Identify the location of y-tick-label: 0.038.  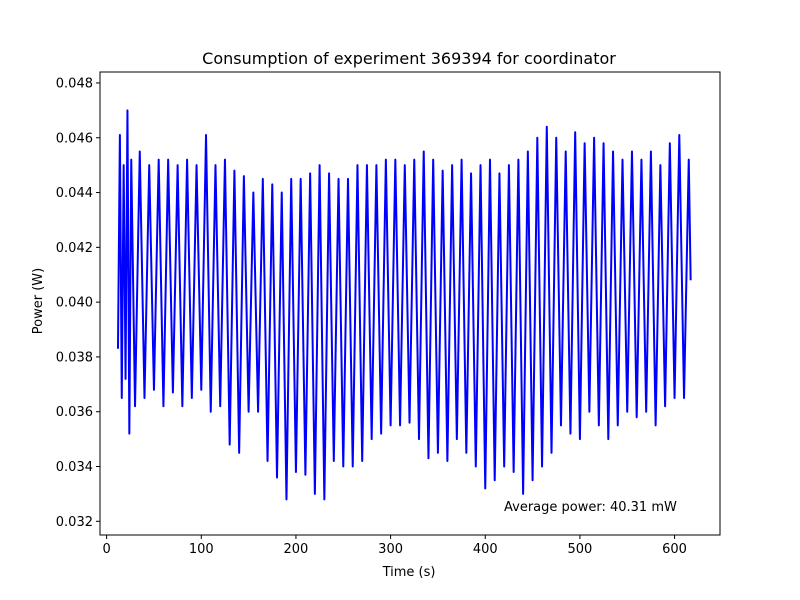
(74, 357).